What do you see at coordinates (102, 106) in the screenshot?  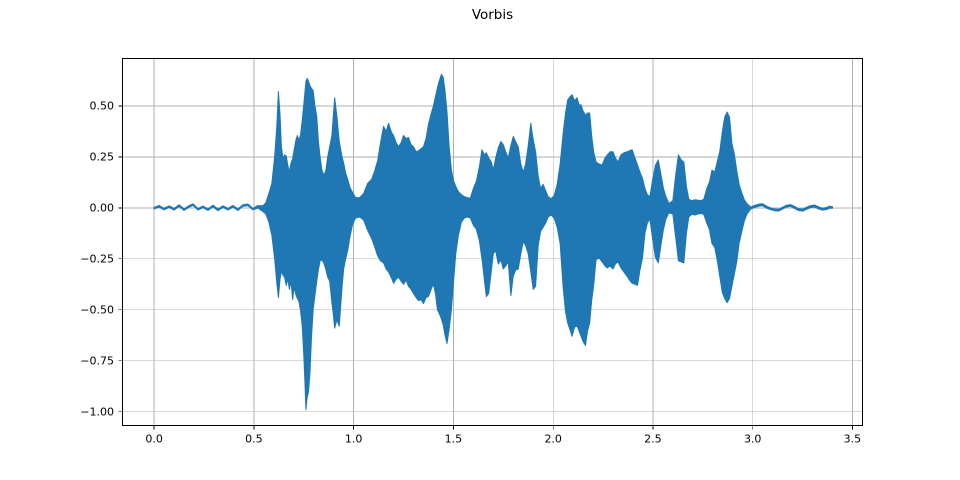 I see `y-tick-label: 0.50` at bounding box center [102, 106].